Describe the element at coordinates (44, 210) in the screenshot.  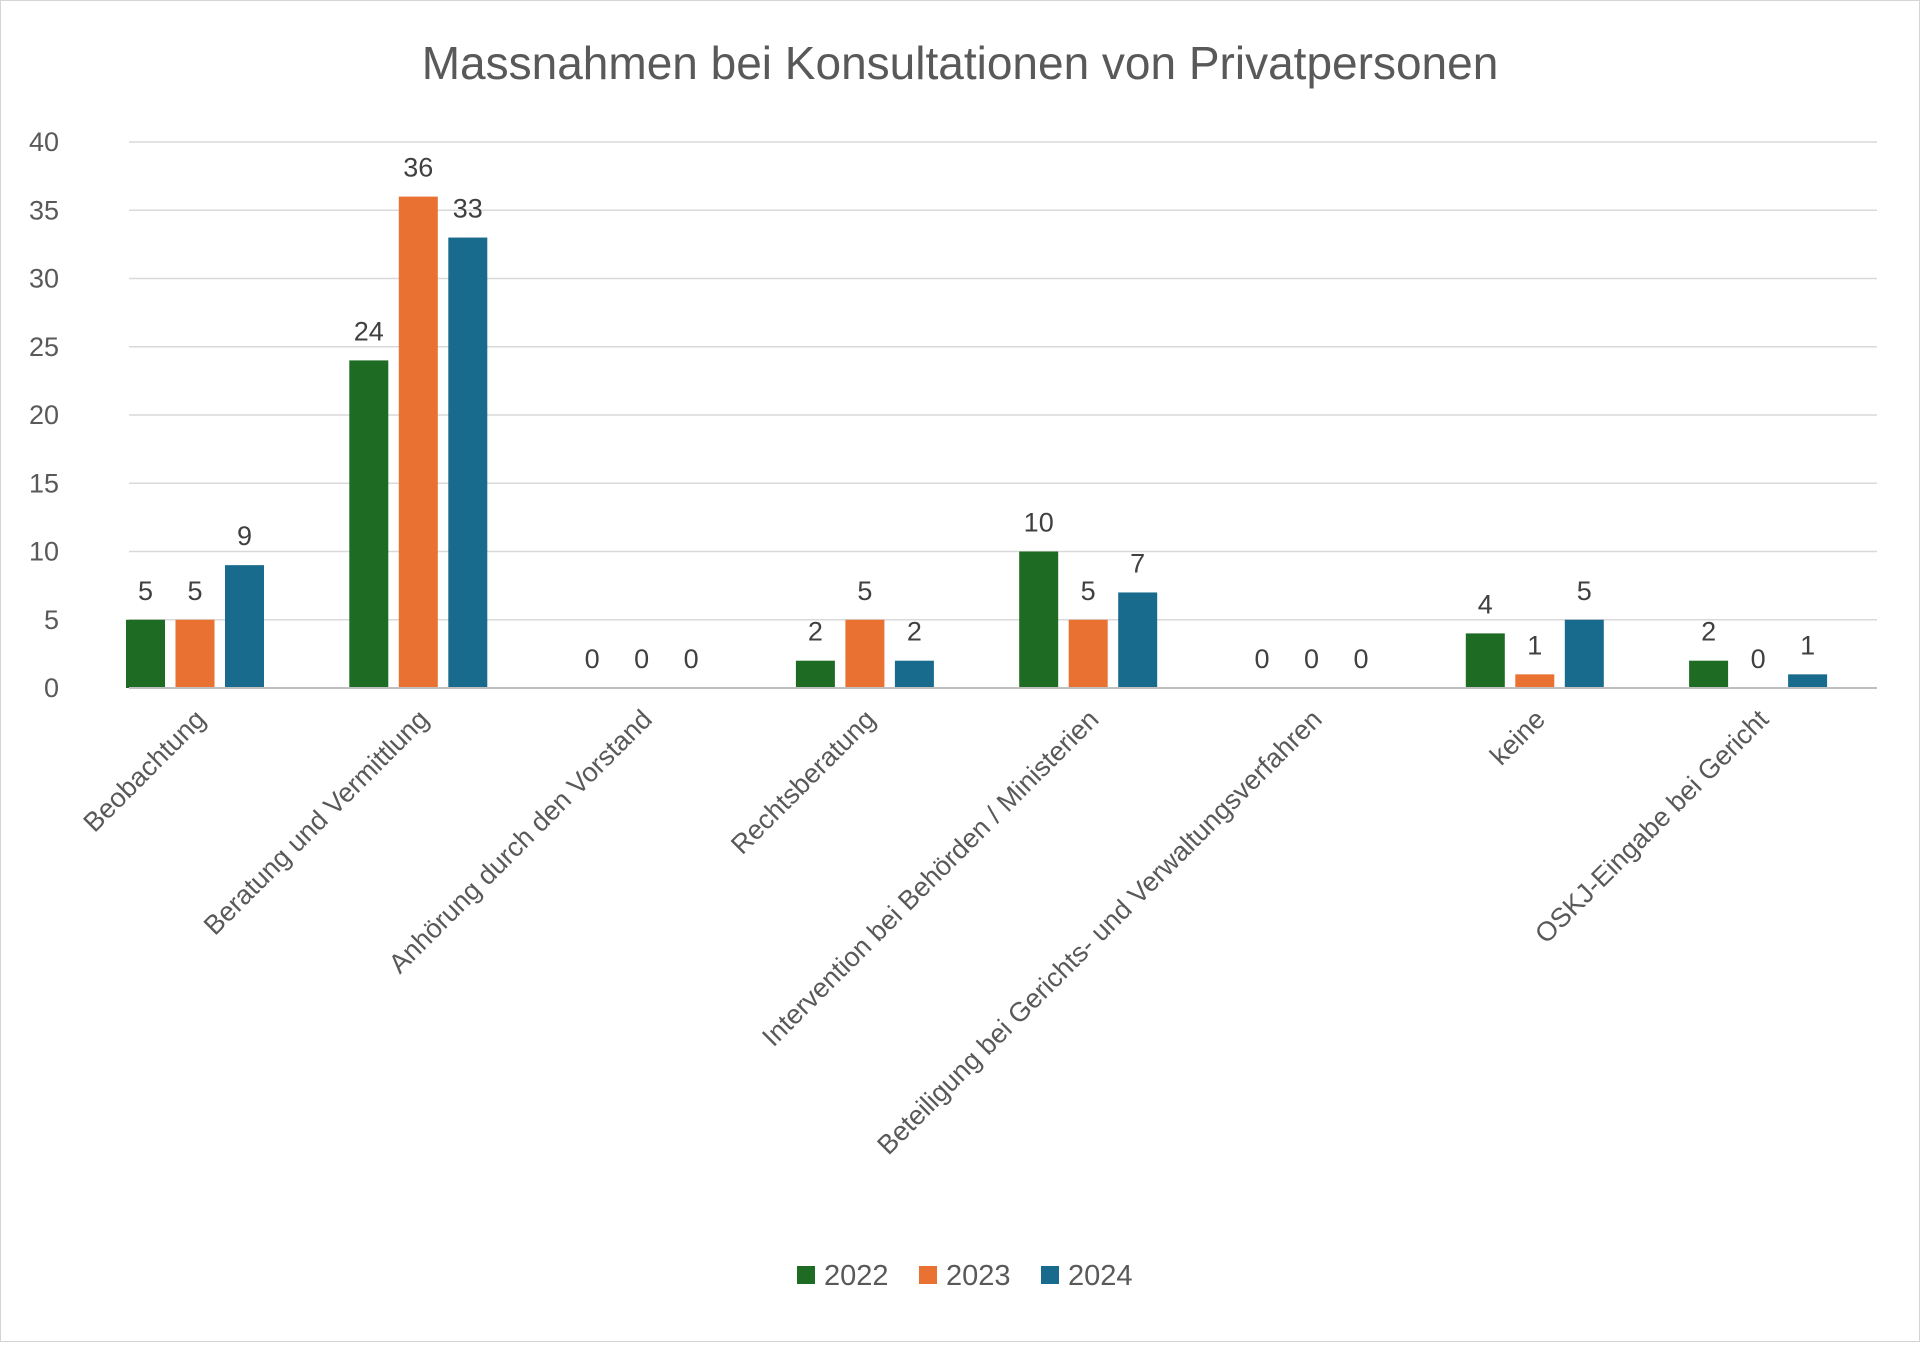
I see `y-tick-label: 35` at that location.